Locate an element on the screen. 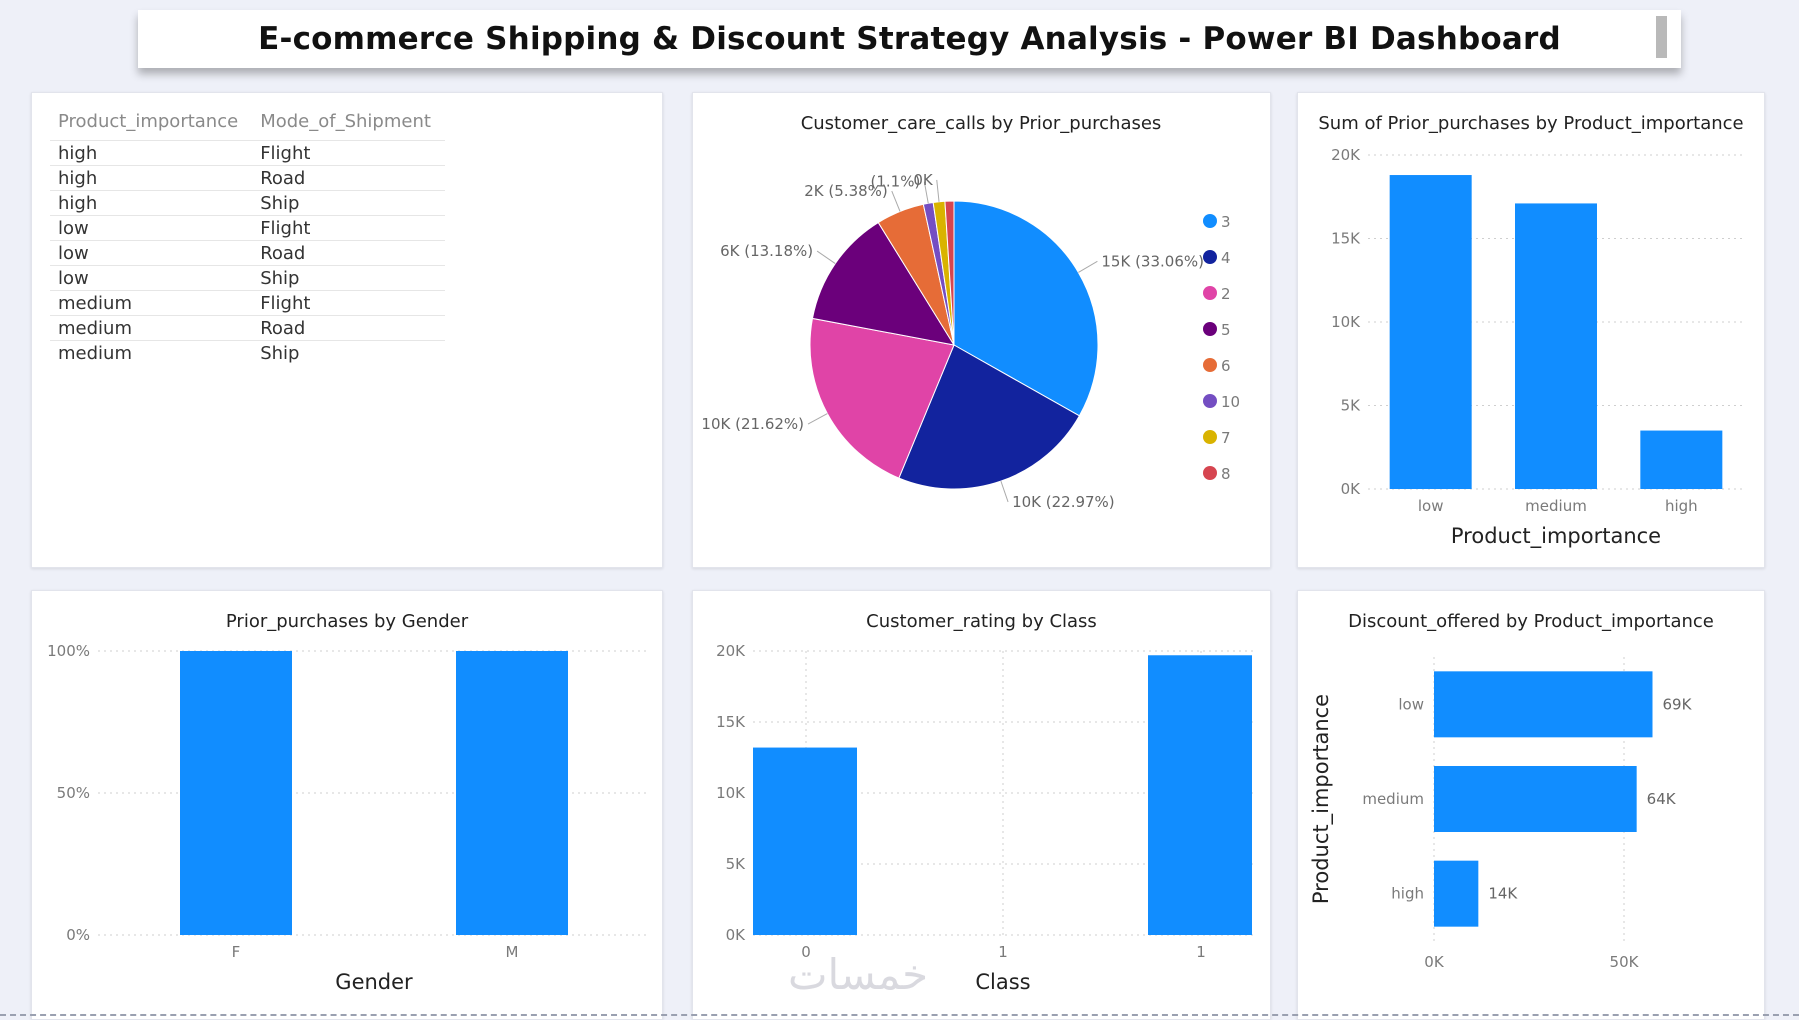  pie-data-label: 15K (33.06%) is located at coordinates (1152, 261).